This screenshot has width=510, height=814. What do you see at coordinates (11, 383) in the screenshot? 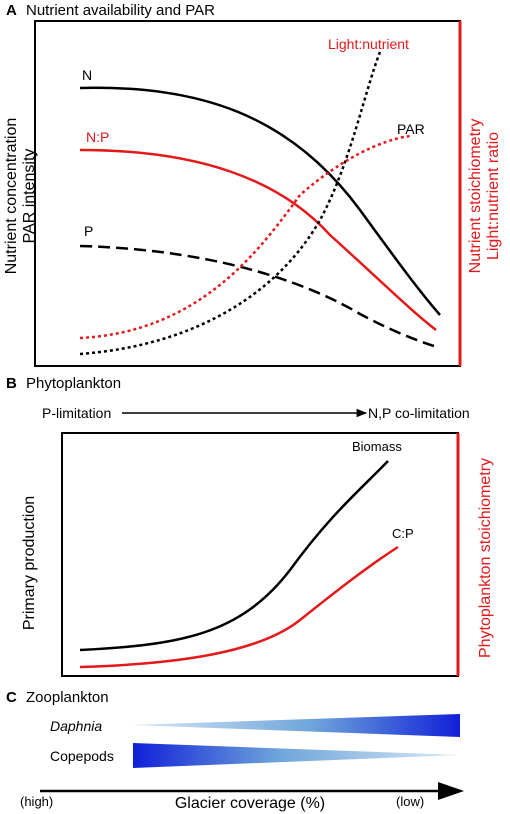
I see `panel-b-letter: B` at bounding box center [11, 383].